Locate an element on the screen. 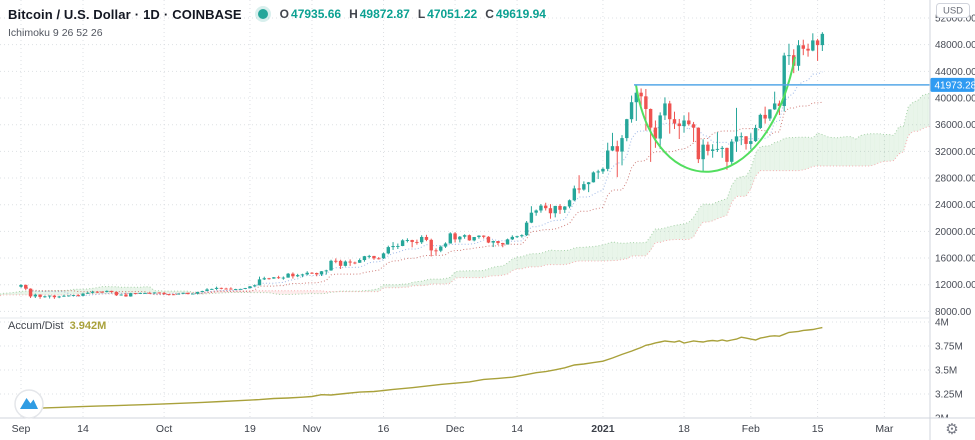  price-line-label: 41973.28 is located at coordinates (952, 84).